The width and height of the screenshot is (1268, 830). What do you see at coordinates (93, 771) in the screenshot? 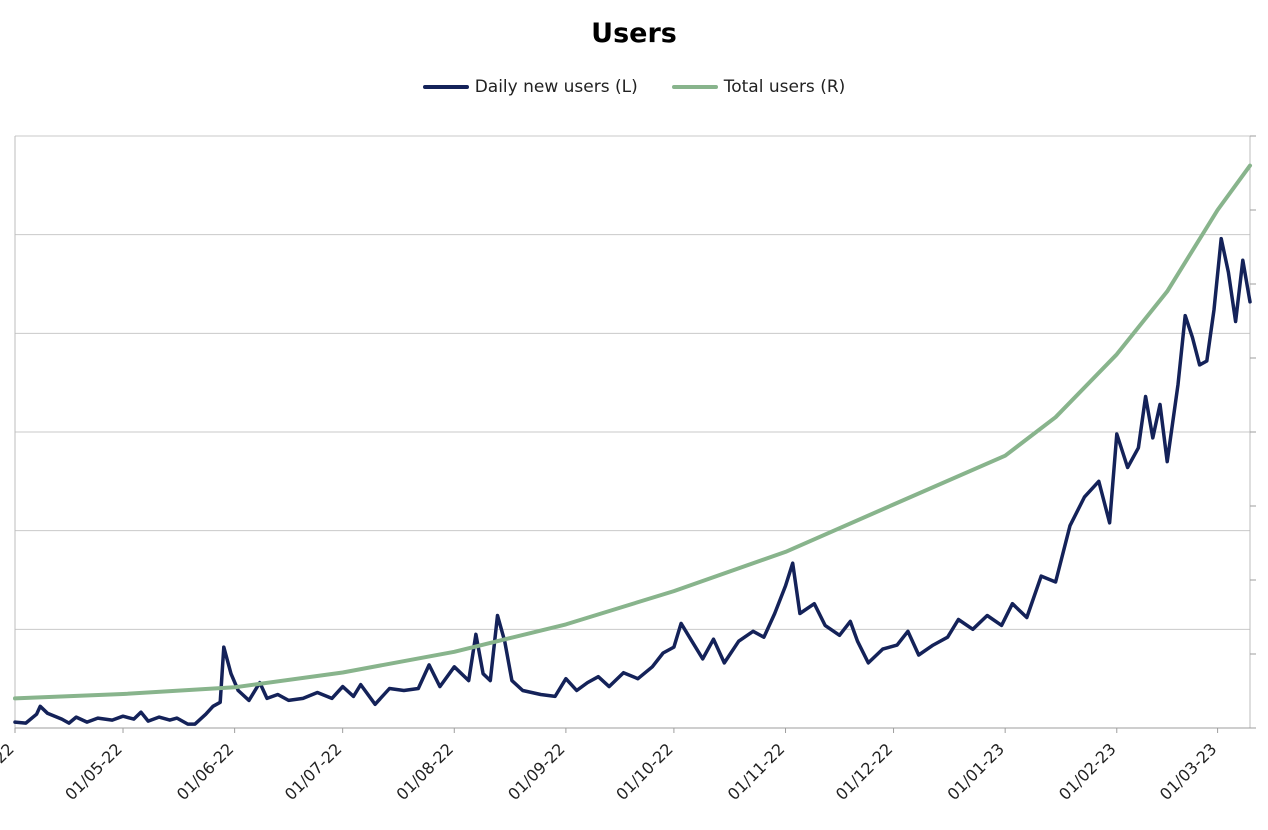
I see `x-tick-label: 01/05-22` at bounding box center [93, 771].